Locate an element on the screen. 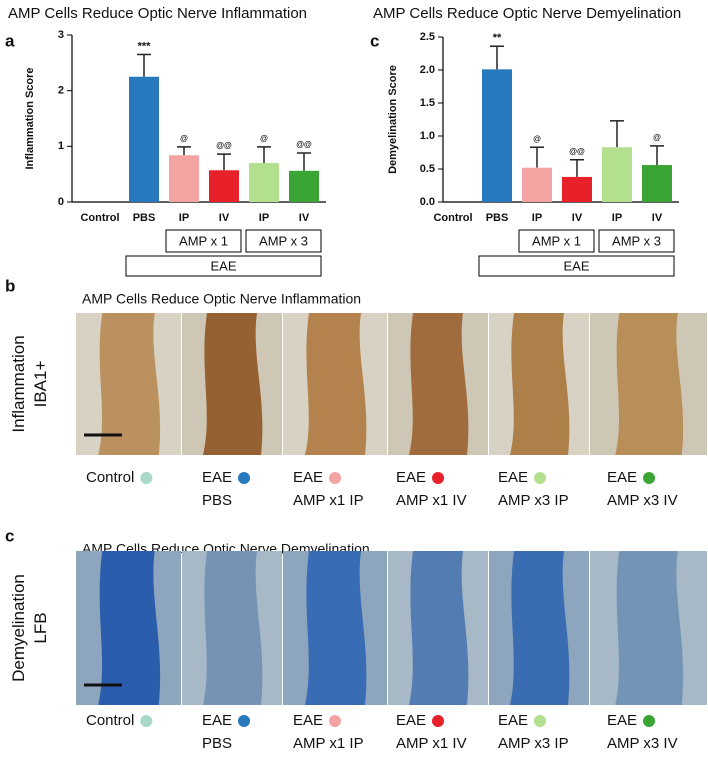 The height and width of the screenshot is (760, 708). y-tick-label: 3 is located at coordinates (61, 35).